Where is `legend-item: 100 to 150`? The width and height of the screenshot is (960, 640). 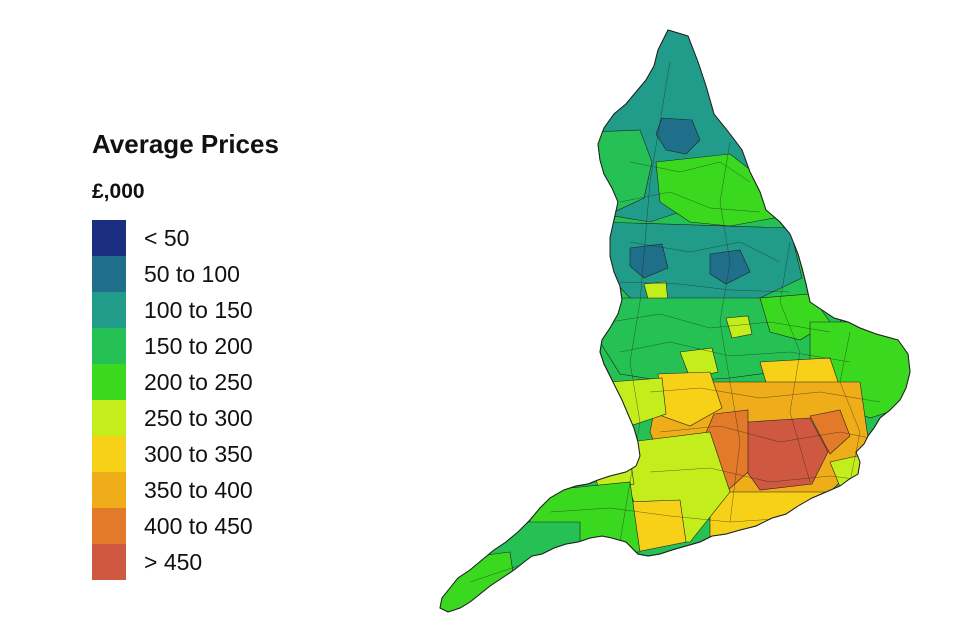
legend-item: 100 to 150 is located at coordinates (222, 310).